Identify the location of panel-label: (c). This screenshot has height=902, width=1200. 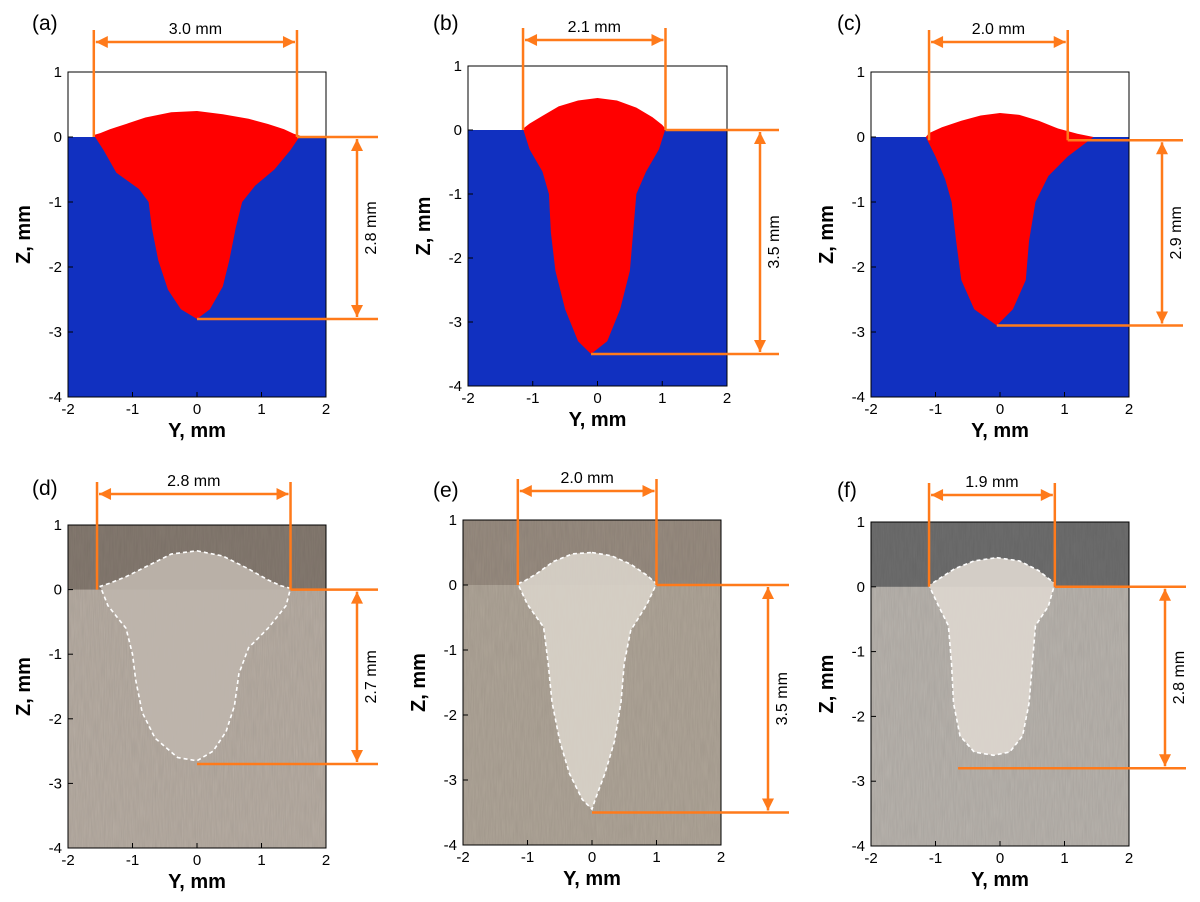
(849, 23).